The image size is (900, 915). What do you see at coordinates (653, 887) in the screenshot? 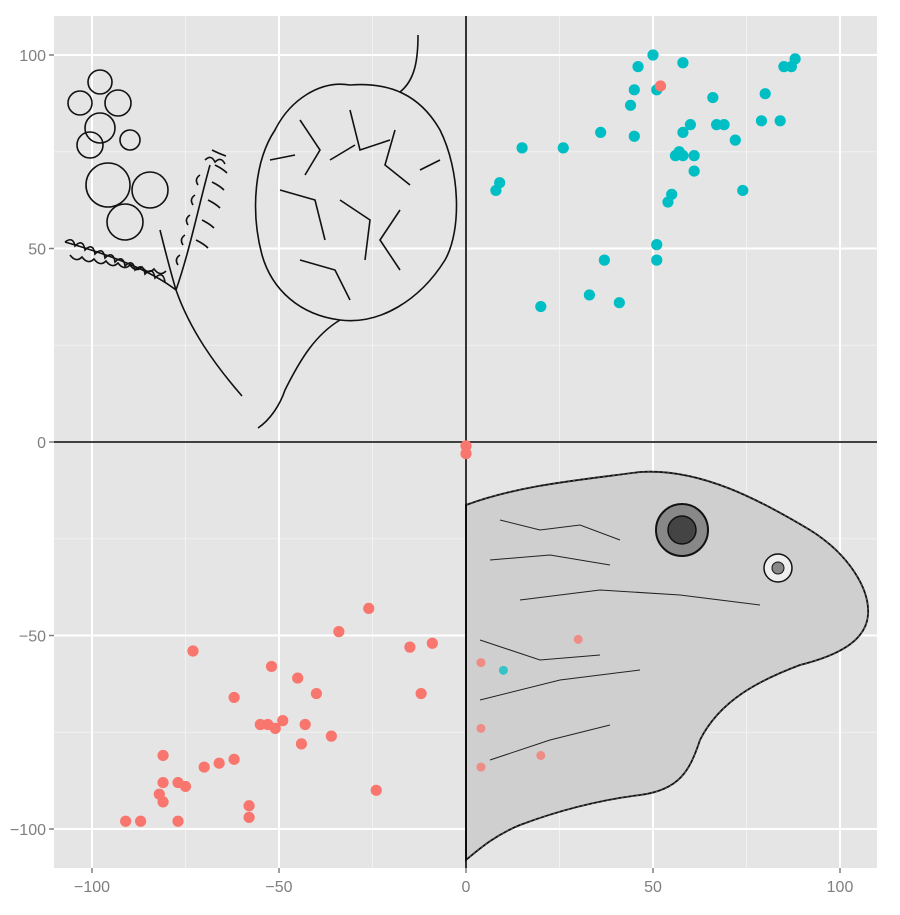
I see `x-tick-label: 50` at bounding box center [653, 887].